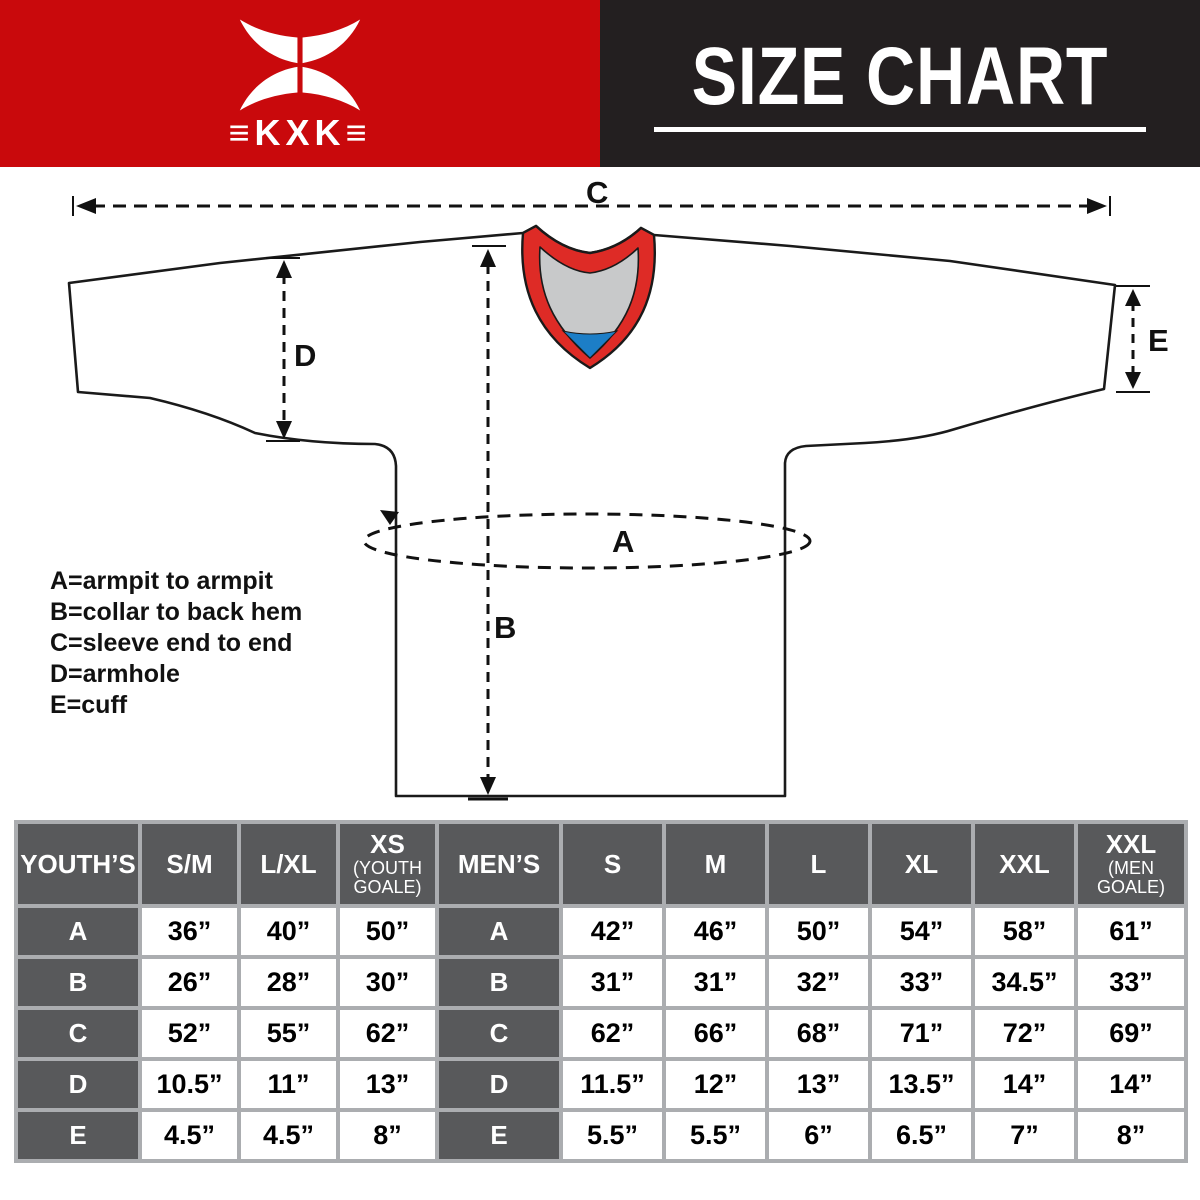  I want to click on col-header-sm: S/M, so click(189, 864).